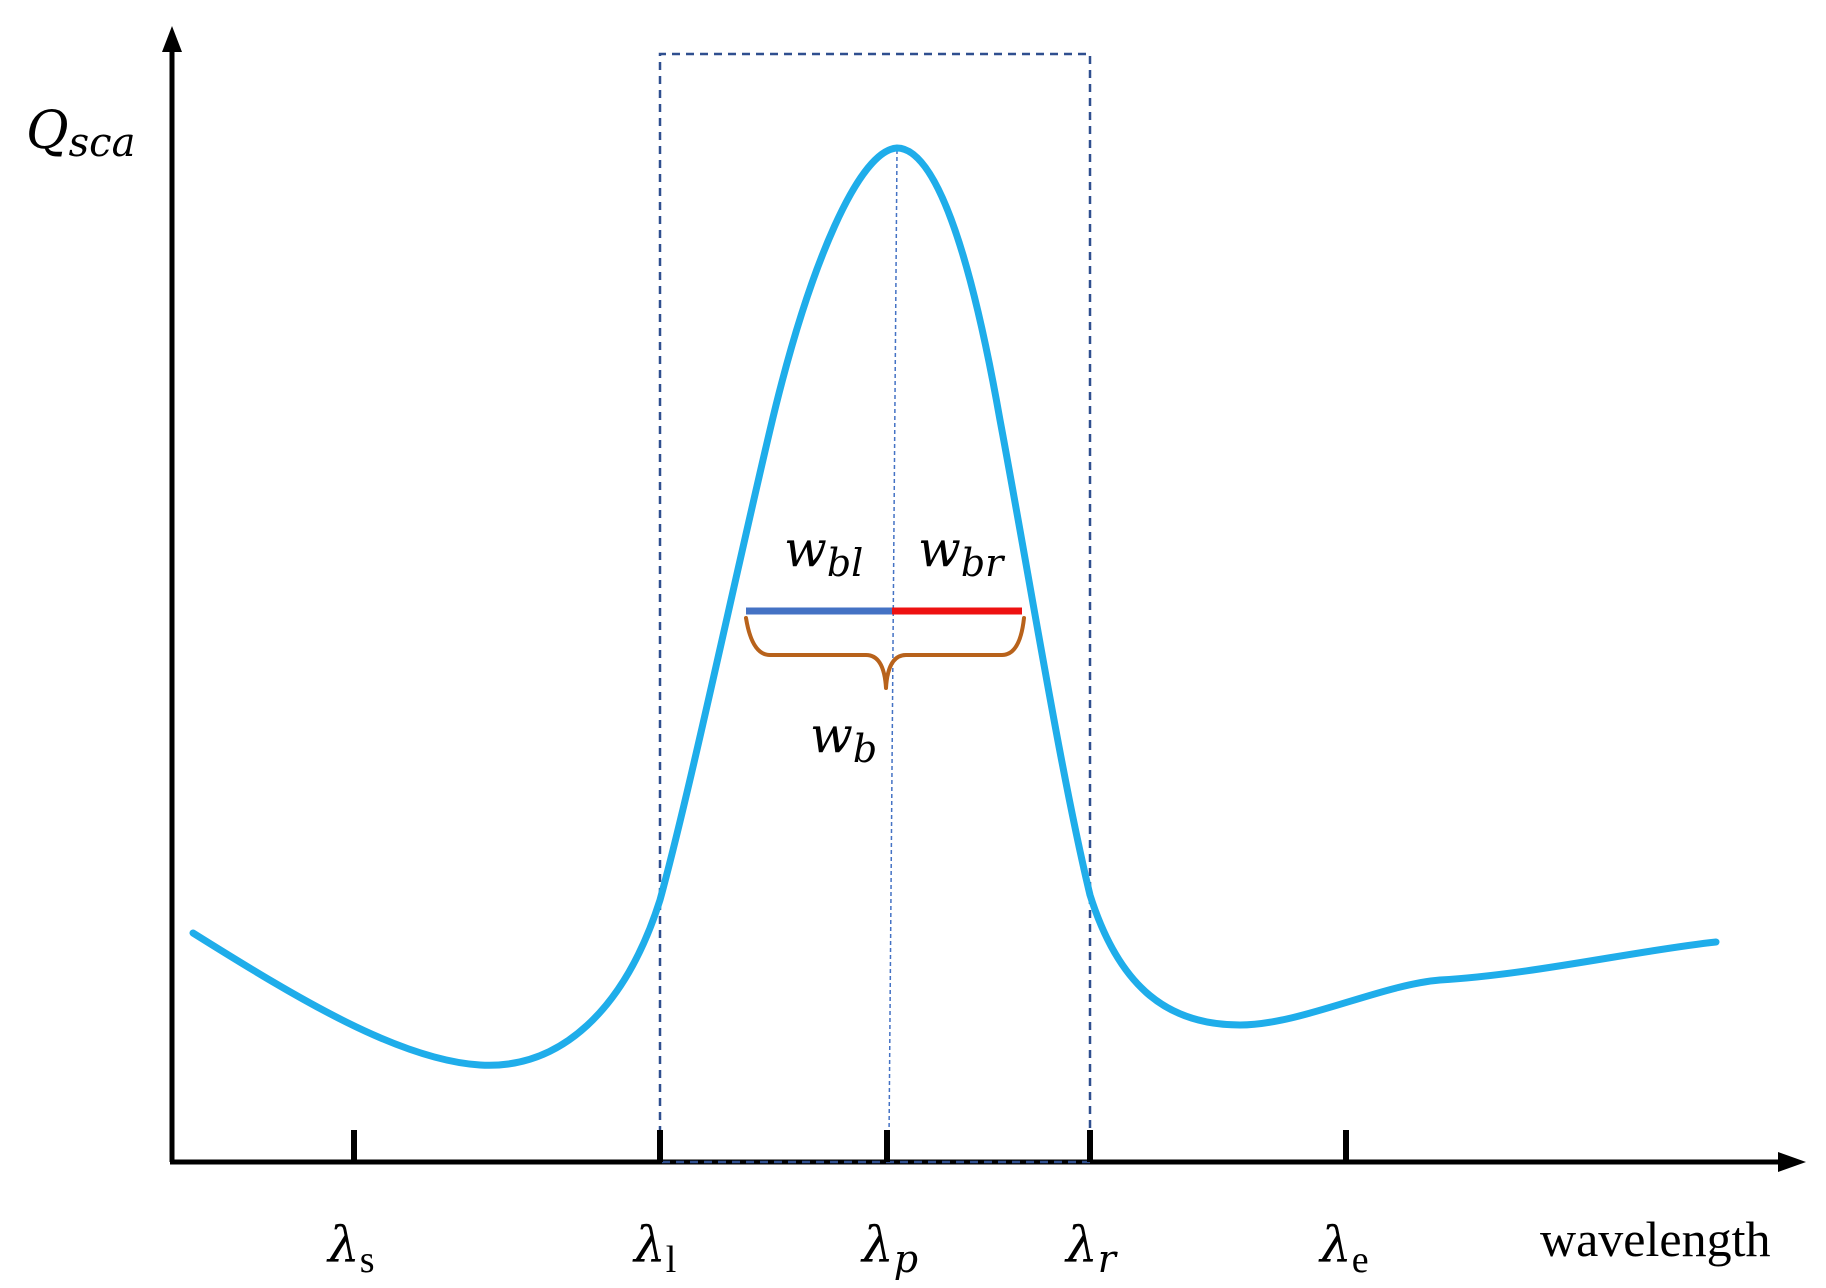 Image resolution: width=1826 pixels, height=1288 pixels. What do you see at coordinates (350, 1248) in the screenshot?
I see `tick-label-s: λs` at bounding box center [350, 1248].